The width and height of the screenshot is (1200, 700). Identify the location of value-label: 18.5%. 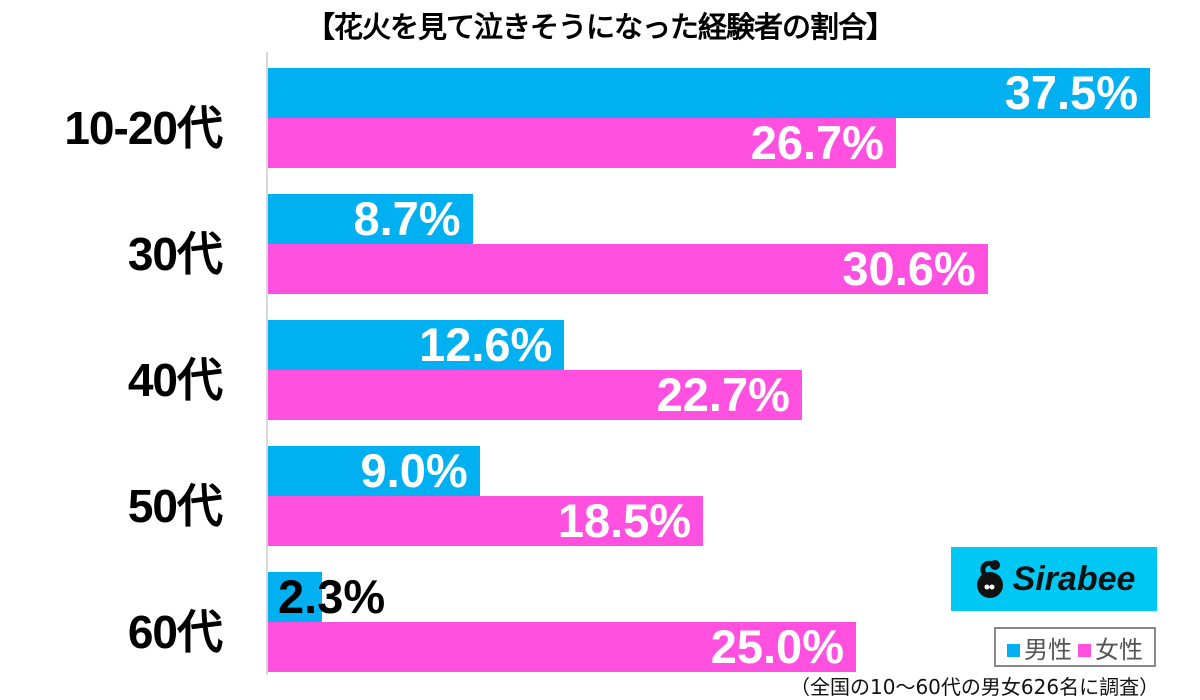
(624, 520).